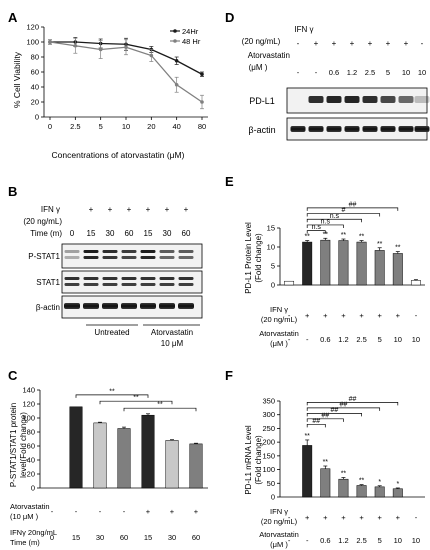  What do you see at coordinates (35, 87) in the screenshot?
I see `panel-a-ytick-label: 40` at bounding box center [35, 87].